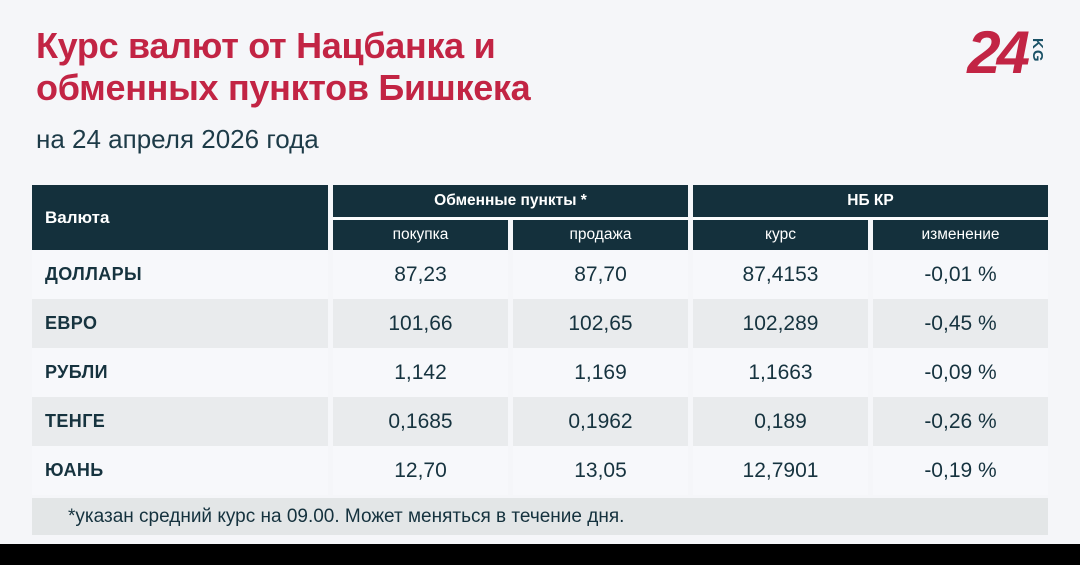 This screenshot has height=565, width=1080. What do you see at coordinates (420, 421) in the screenshot?
I see `buy-value: 0,1685` at bounding box center [420, 421].